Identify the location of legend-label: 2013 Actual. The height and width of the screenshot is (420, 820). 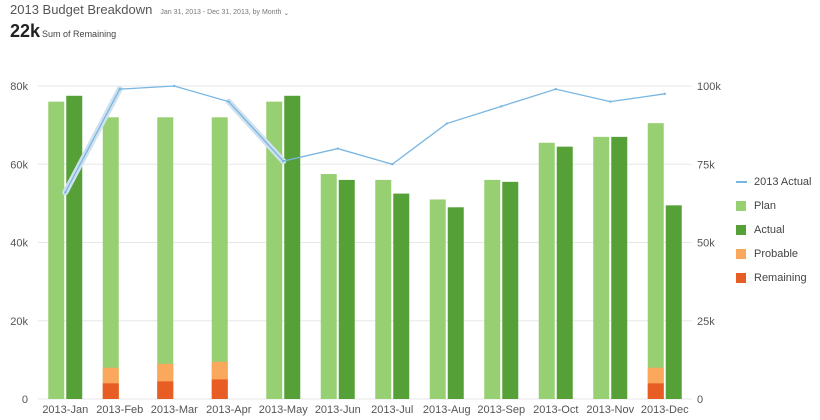
(783, 182).